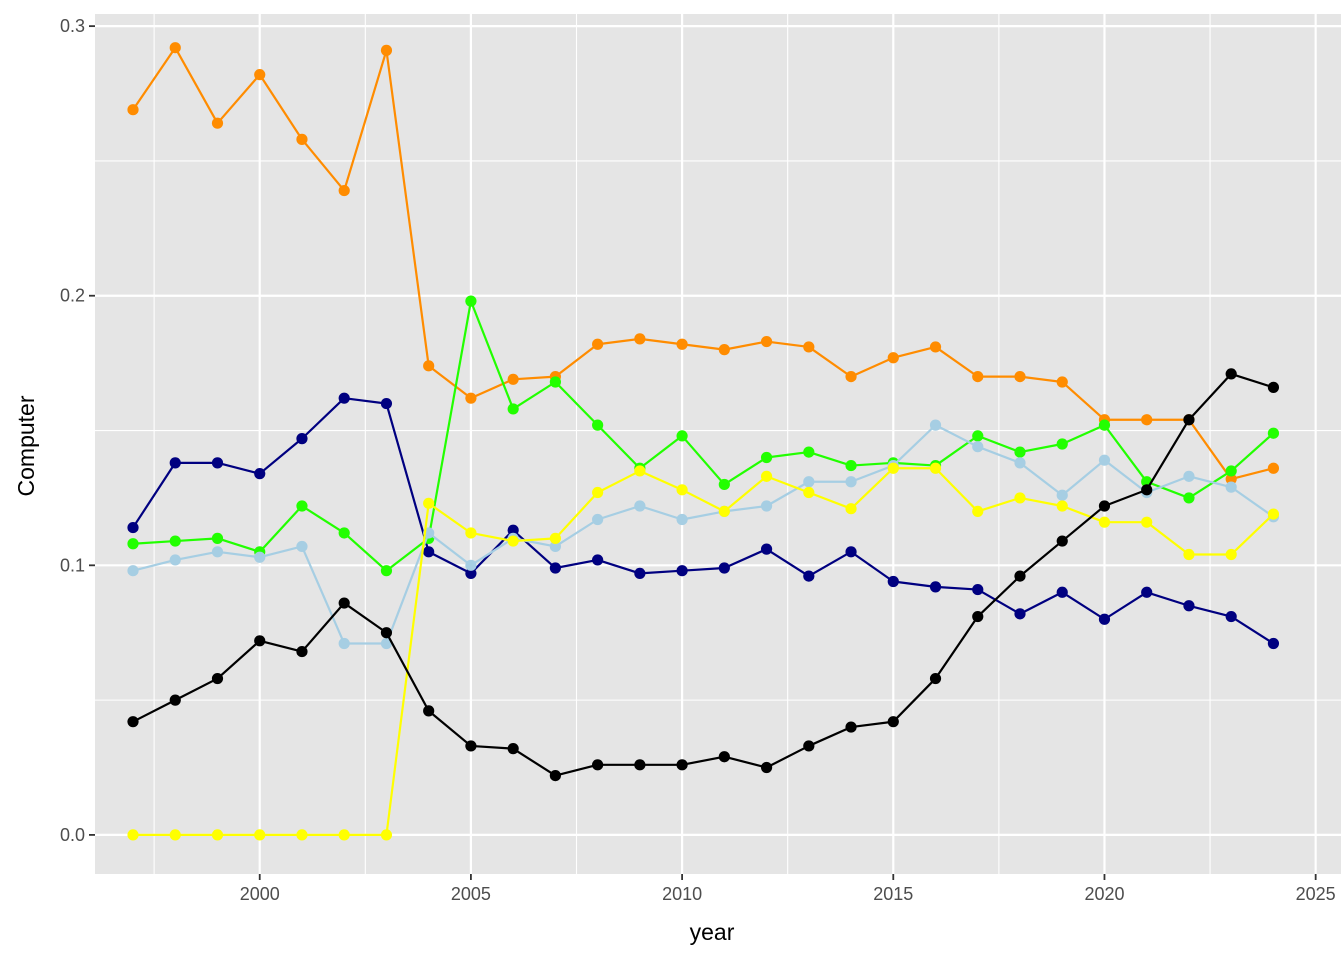  What do you see at coordinates (682, 894) in the screenshot?
I see `x-tick-label: 2010` at bounding box center [682, 894].